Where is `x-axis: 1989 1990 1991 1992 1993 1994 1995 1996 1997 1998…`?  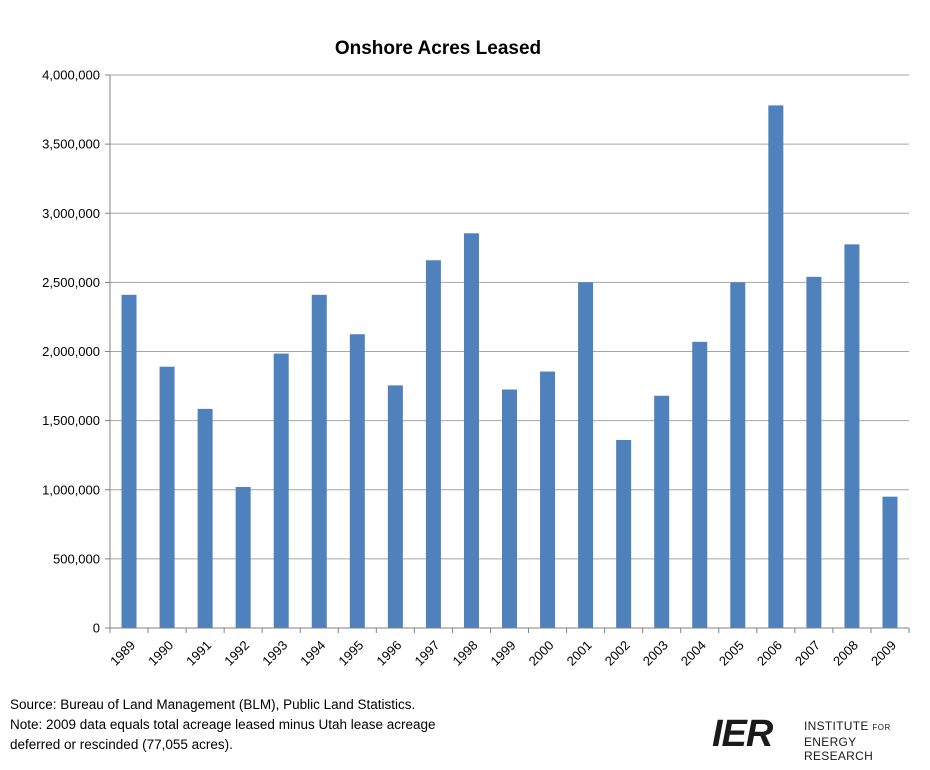 x-axis: 1989 1990 1991 1992 1993 1994 1995 1996 1997 1998… is located at coordinates (508, 648).